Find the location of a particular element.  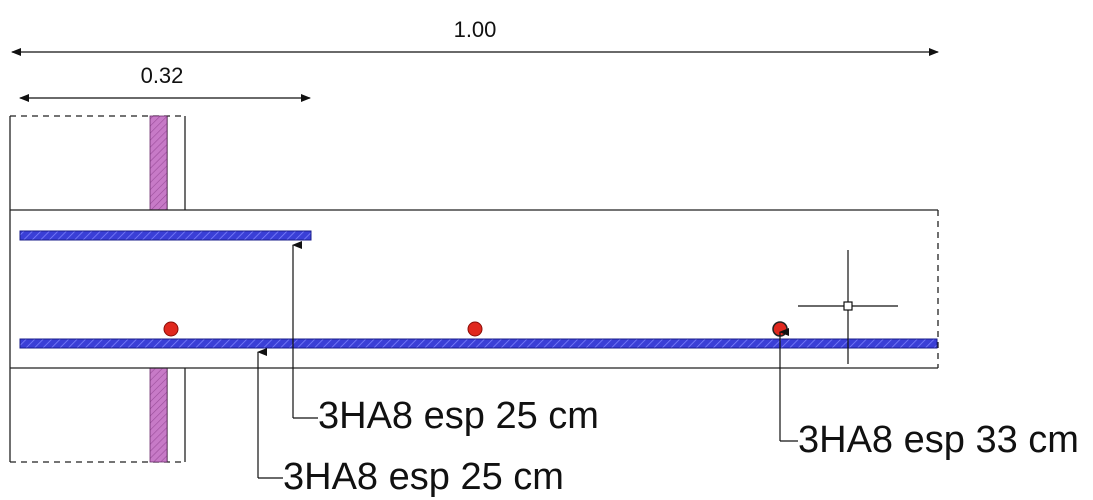

dimension-partial-label: 0.32 is located at coordinates (162, 75).